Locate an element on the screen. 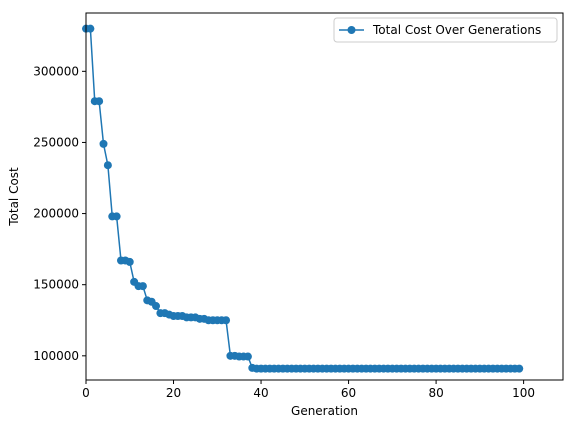 The image size is (573, 425). y-tick-label: 250000 is located at coordinates (56, 142).